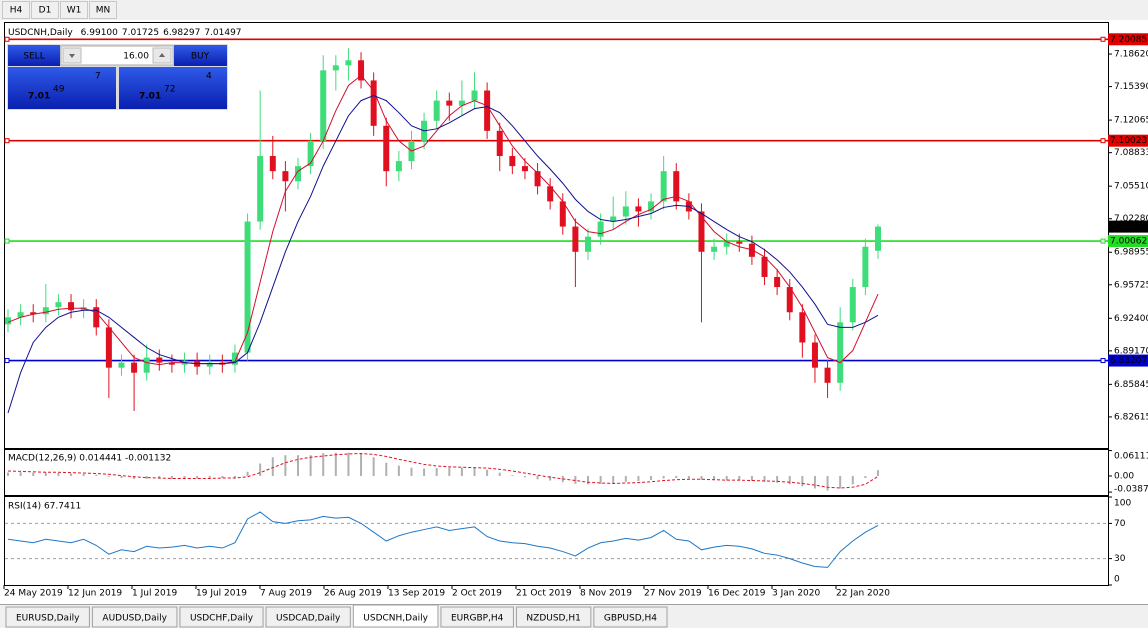 This screenshot has width=1148, height=628. What do you see at coordinates (1131, 417) in the screenshot?
I see `y-tick-label: 6.82615` at bounding box center [1131, 417].